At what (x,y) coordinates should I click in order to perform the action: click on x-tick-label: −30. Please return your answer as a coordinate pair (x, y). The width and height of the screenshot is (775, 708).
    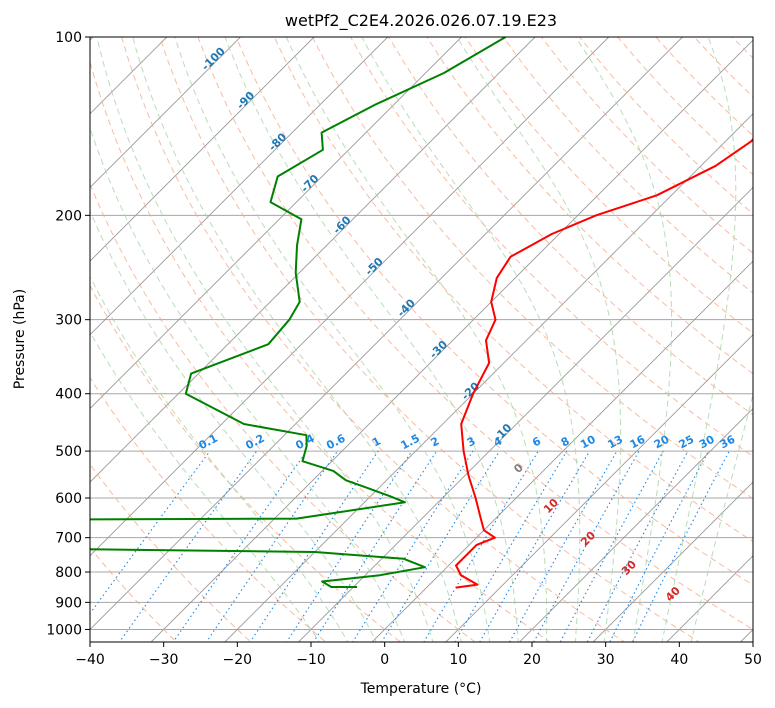
    Looking at the image, I should click on (164, 660).